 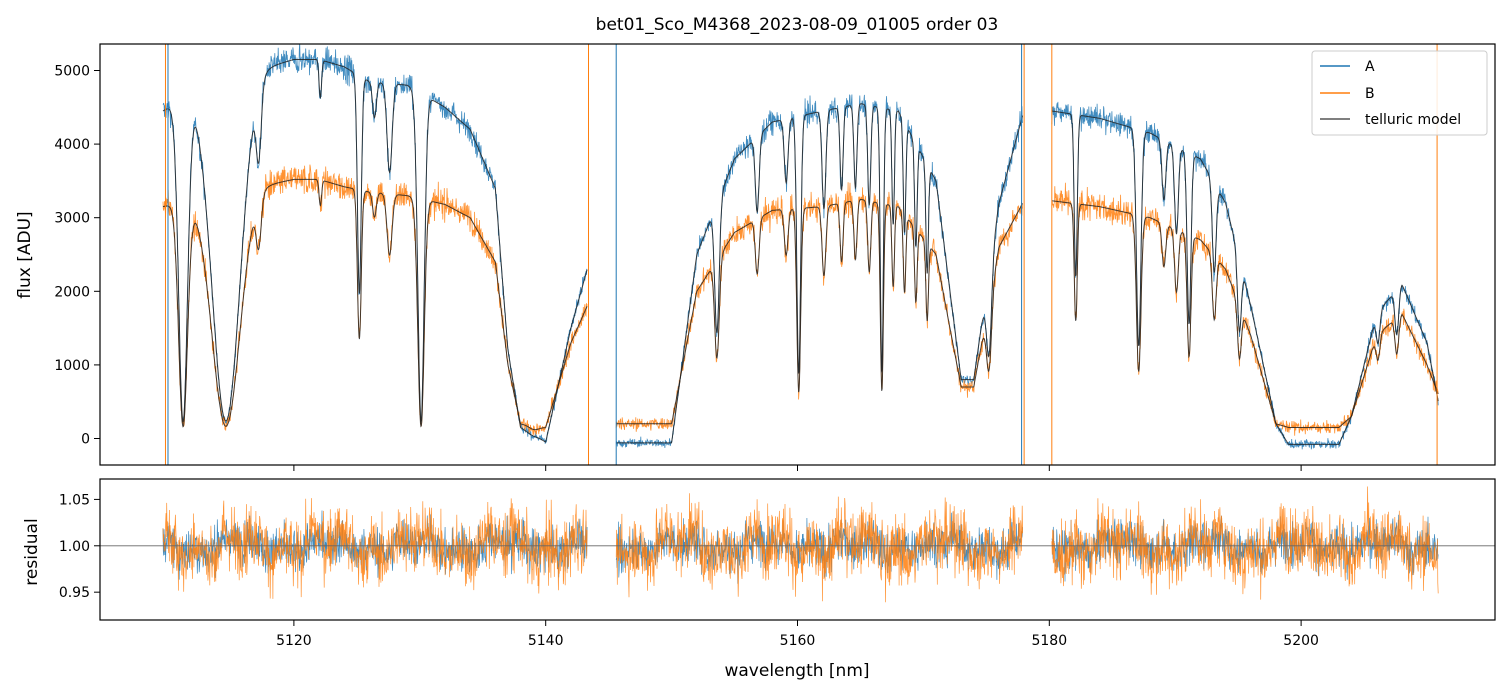 I want to click on legend-label-a: A, so click(x=1370, y=67).